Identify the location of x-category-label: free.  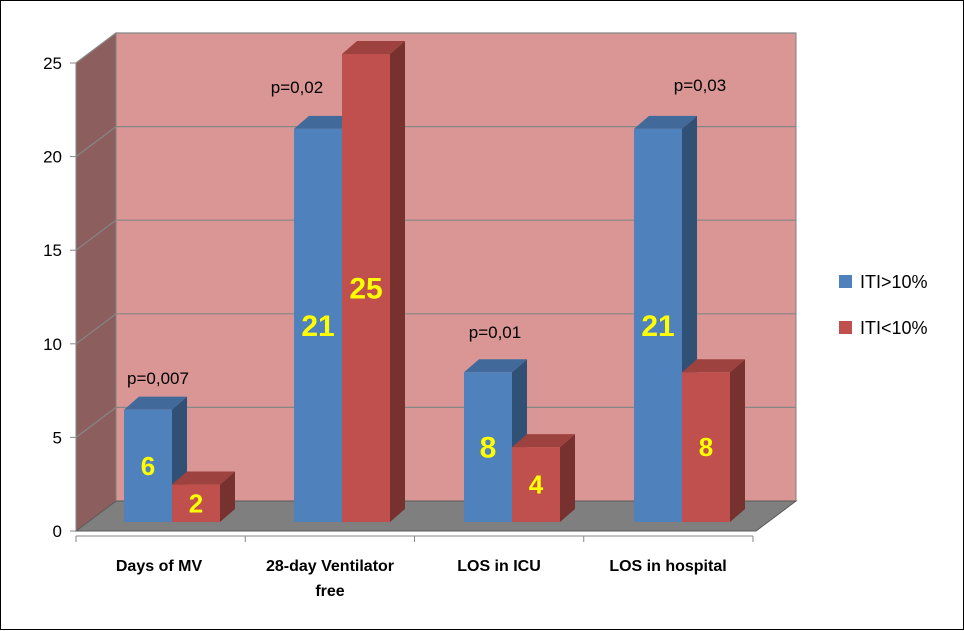
(329, 591).